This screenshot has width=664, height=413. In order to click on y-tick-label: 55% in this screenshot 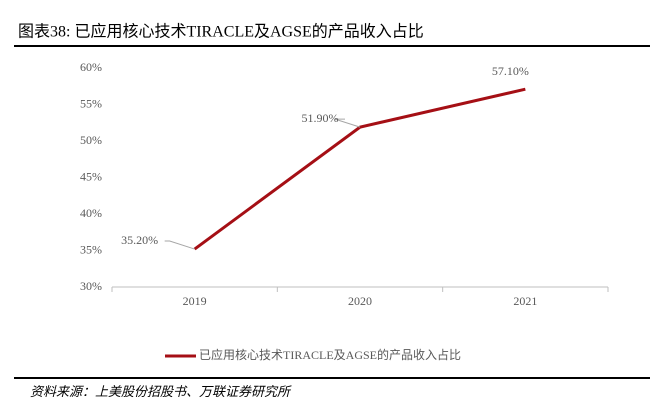, I will do `click(91, 103)`.